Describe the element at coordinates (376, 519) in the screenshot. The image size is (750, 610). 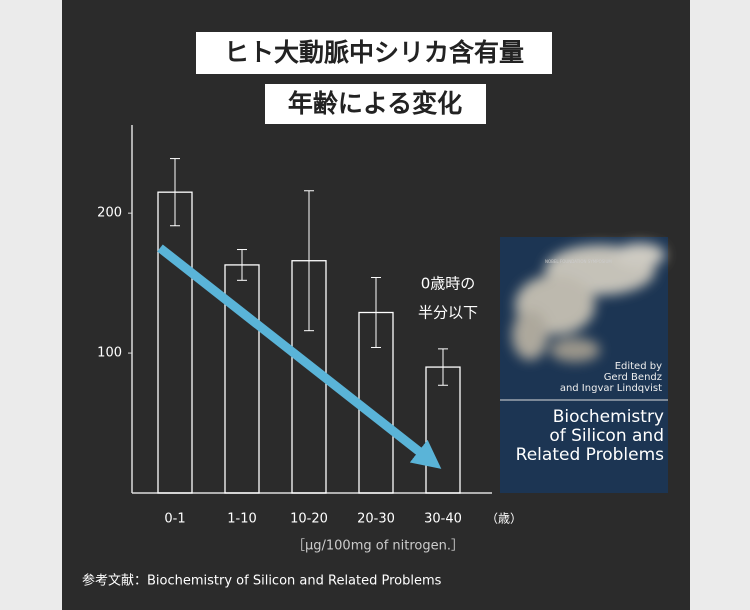
I see `x-tick-label: 20-30` at that location.